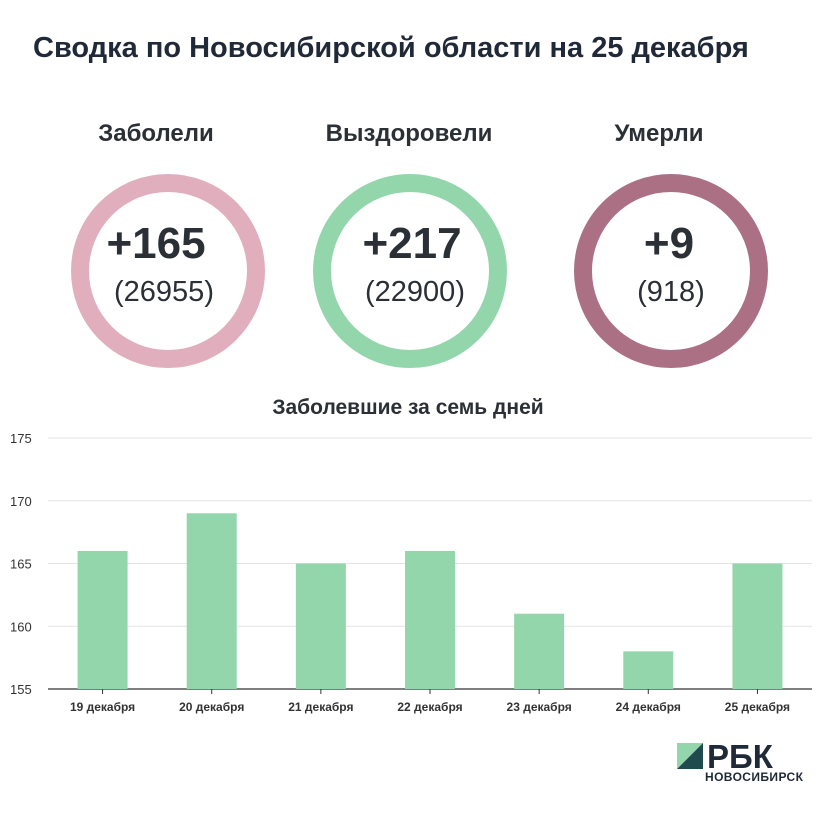  I want to click on stat-total-recovered: (22900), so click(415, 292).